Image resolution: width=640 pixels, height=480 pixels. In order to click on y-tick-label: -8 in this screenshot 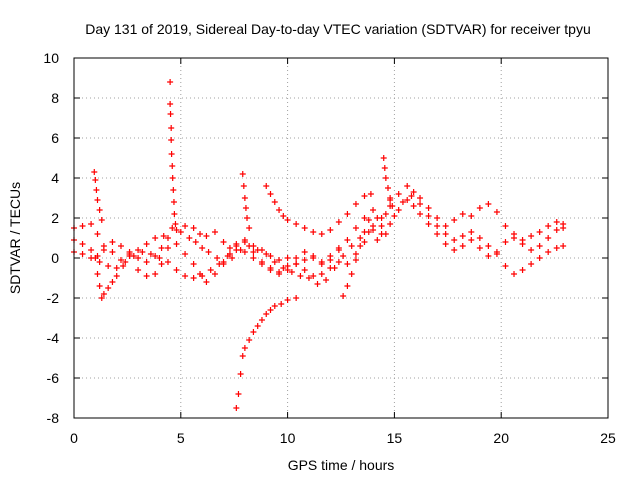, I will do `click(53, 418)`.